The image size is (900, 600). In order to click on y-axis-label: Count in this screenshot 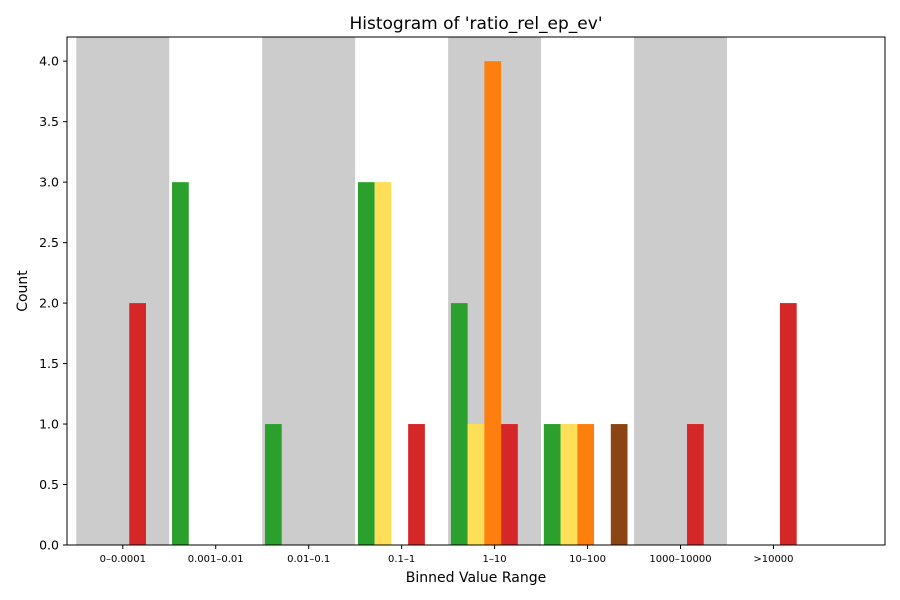, I will do `click(23, 291)`.